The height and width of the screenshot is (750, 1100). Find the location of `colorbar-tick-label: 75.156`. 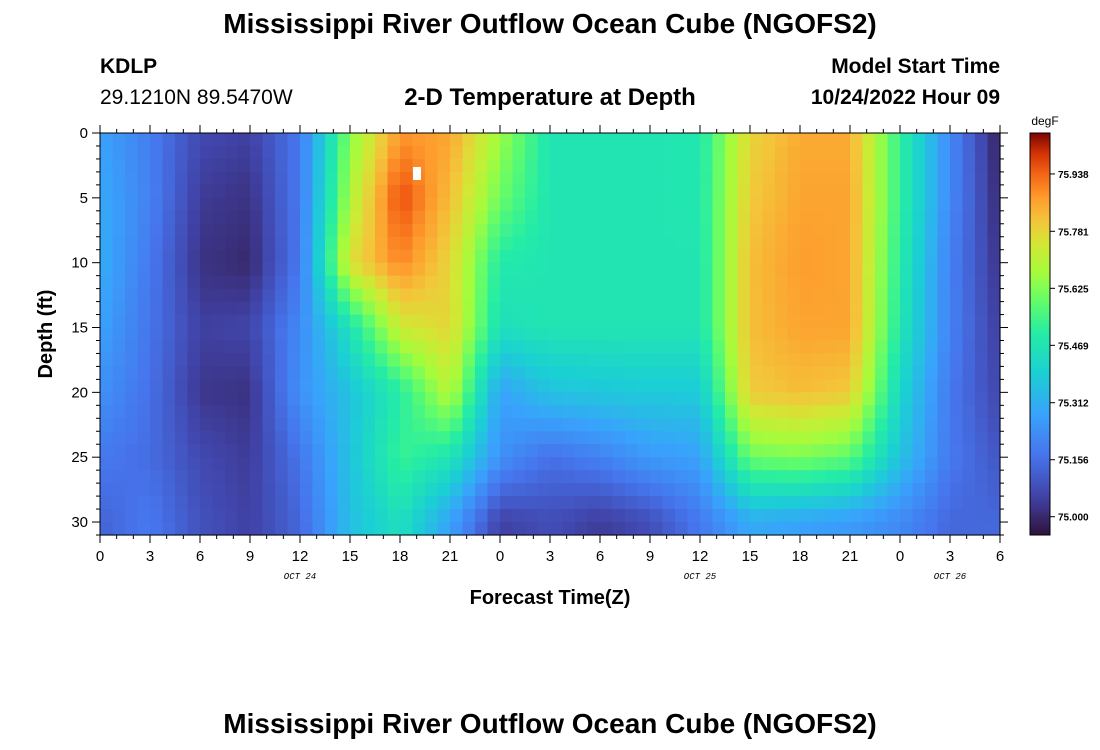

colorbar-tick-label: 75.156 is located at coordinates (1073, 461).